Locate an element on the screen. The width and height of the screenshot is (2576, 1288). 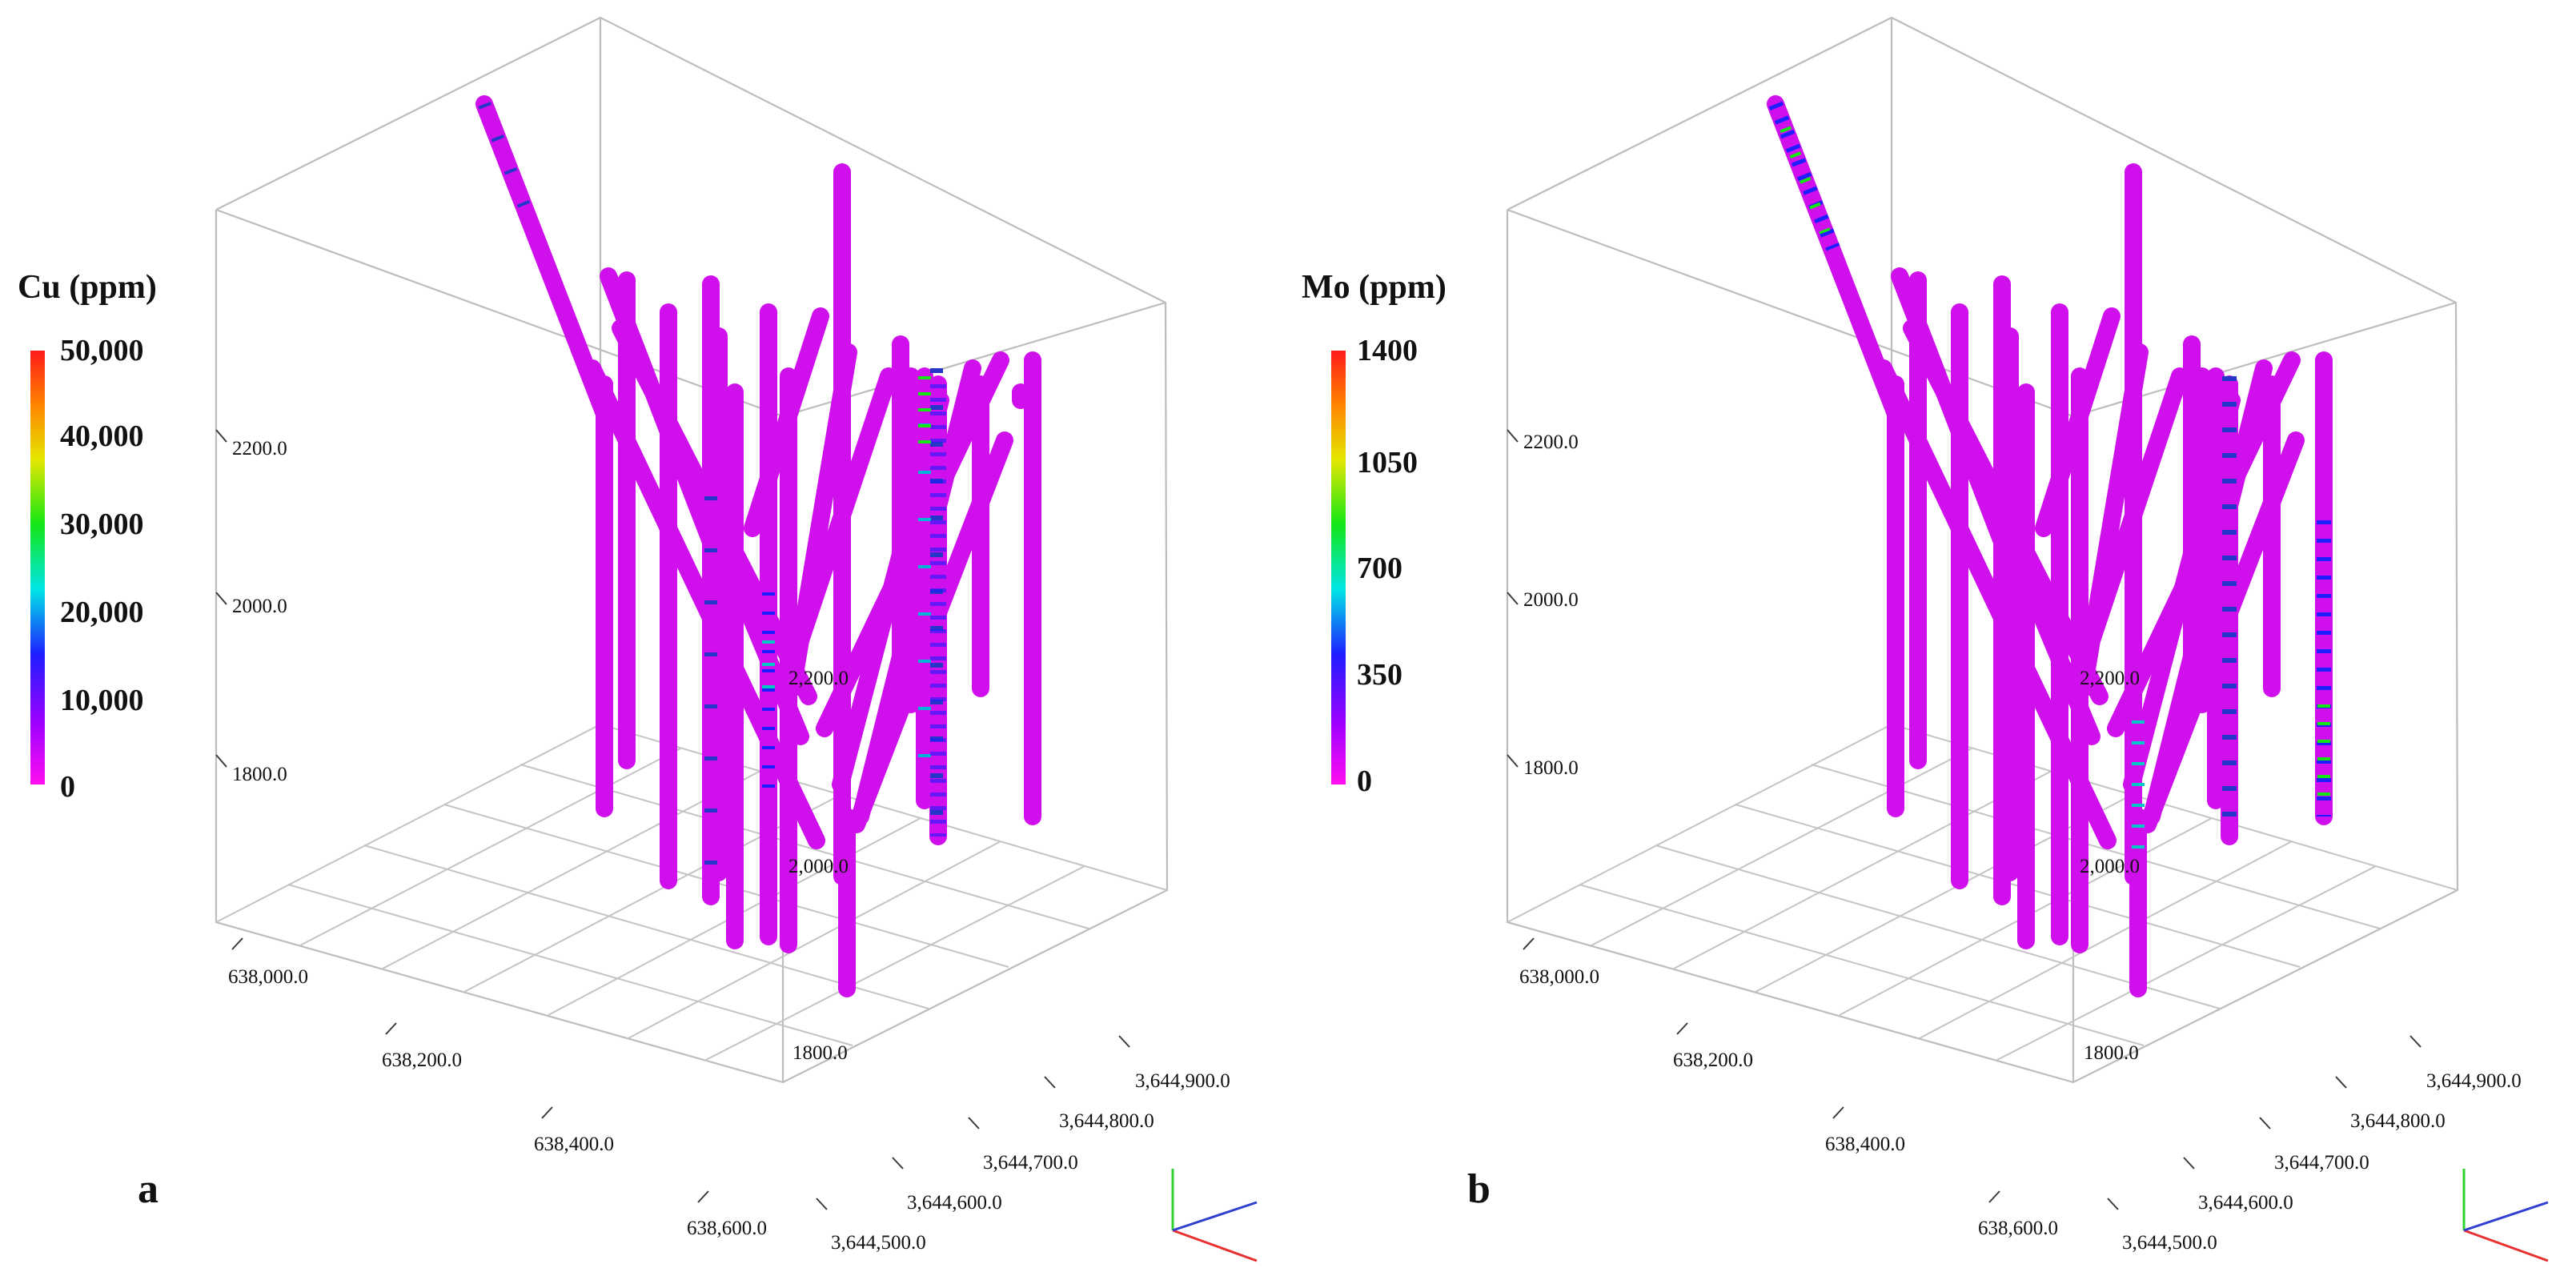
colorbar: Mo (ppm) 1400 1050 700 350 0 is located at coordinates (1374, 533).